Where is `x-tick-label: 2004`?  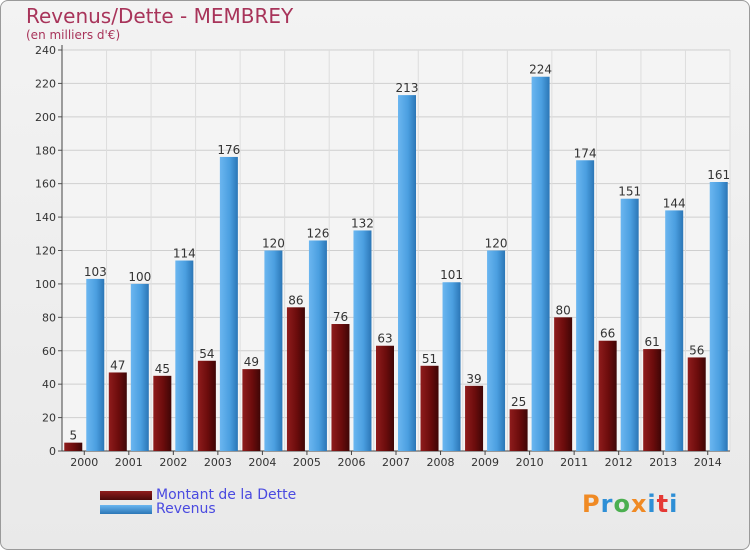
x-tick-label: 2004 is located at coordinates (262, 462).